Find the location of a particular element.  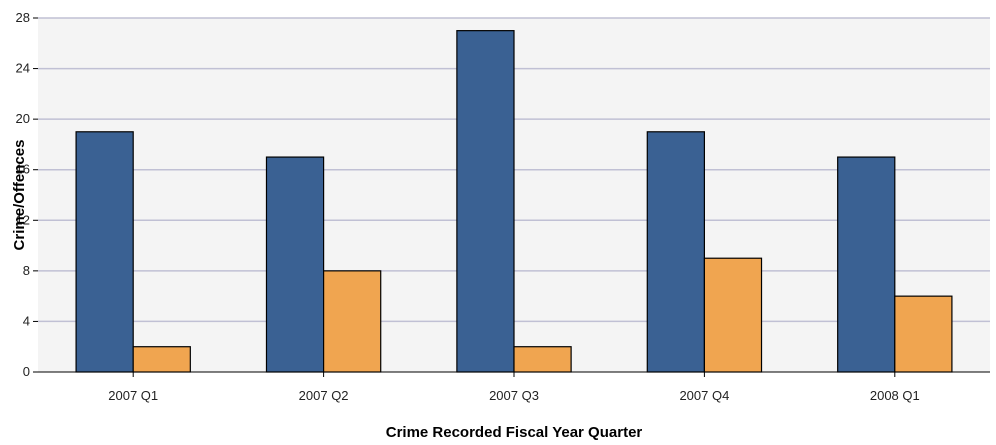

y-tick-label: 24 is located at coordinates (23, 68).